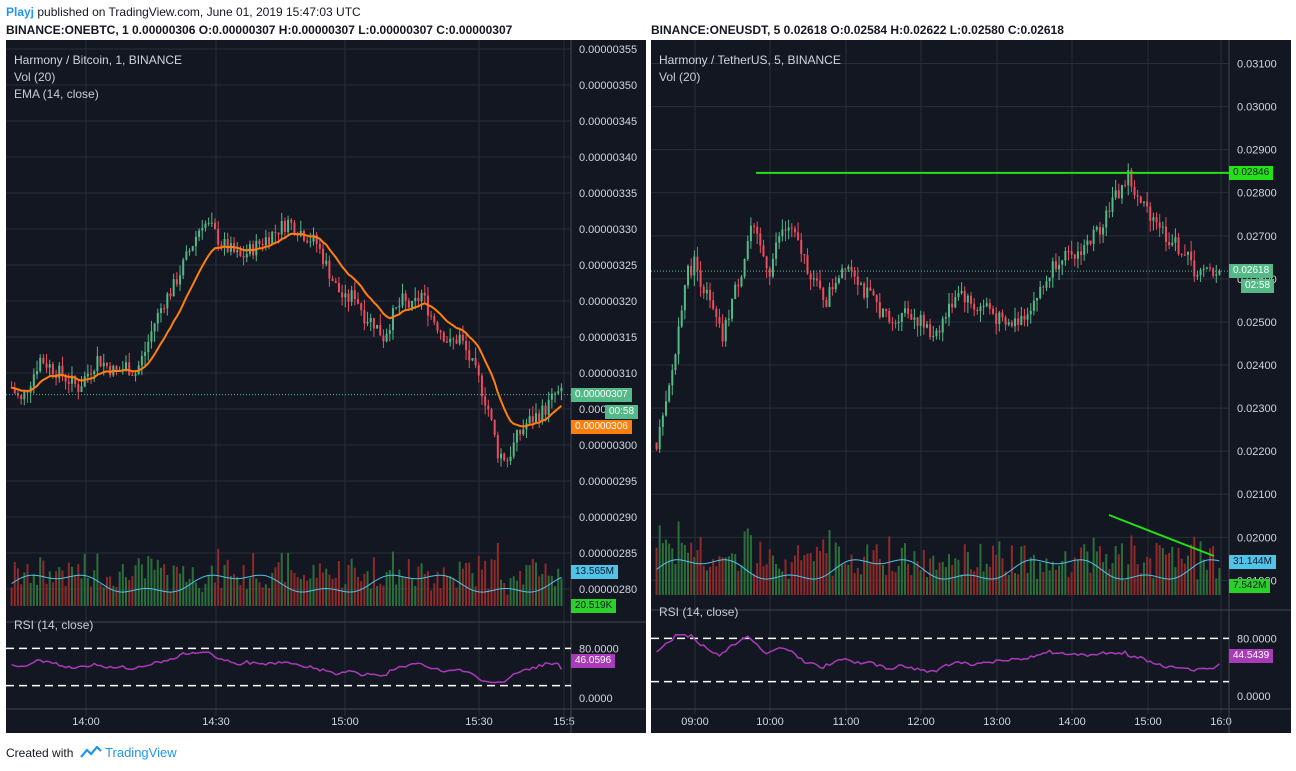 The height and width of the screenshot is (771, 1296). What do you see at coordinates (40, 753) in the screenshot?
I see `created-with-label: Created with` at bounding box center [40, 753].